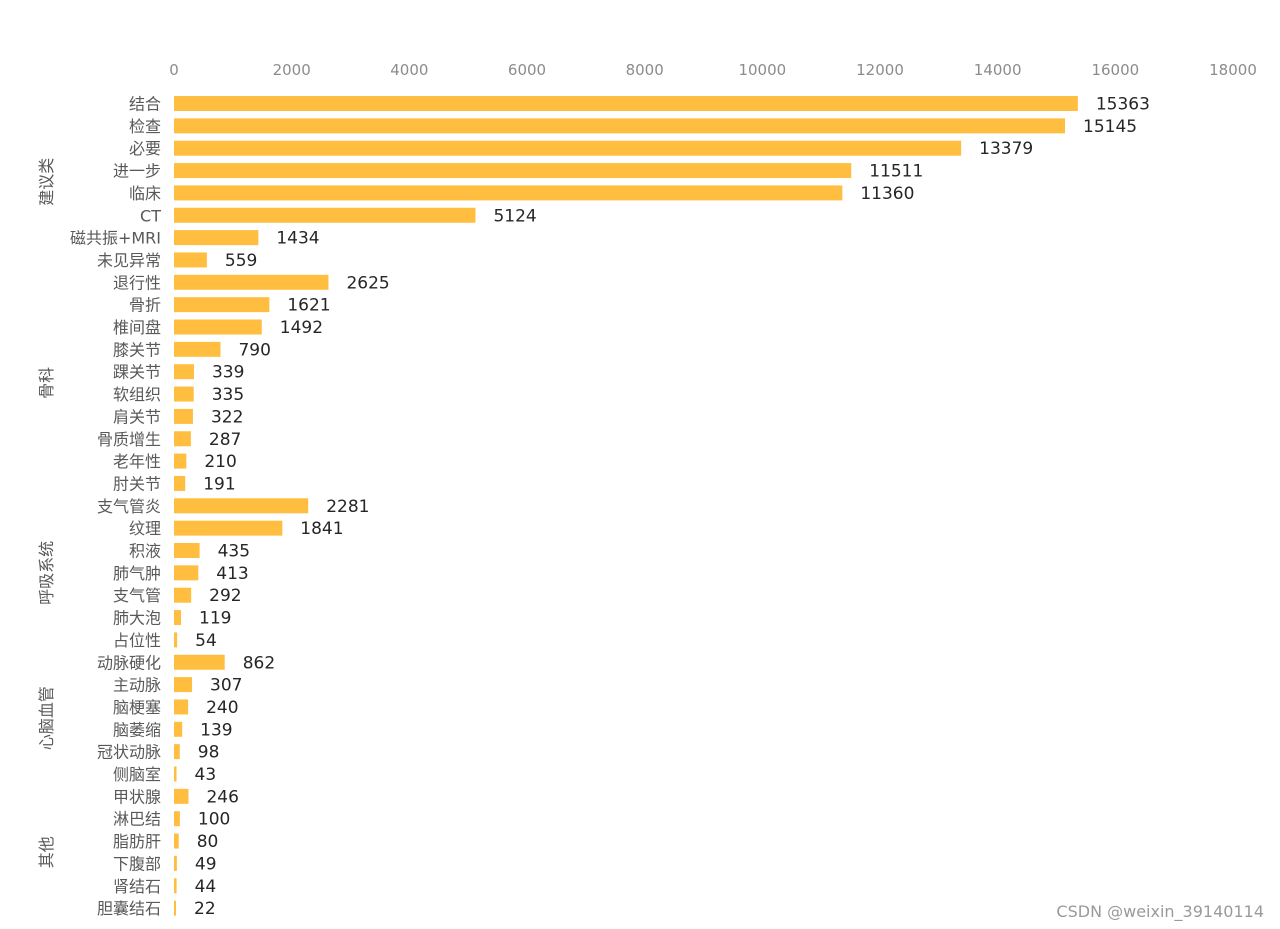 This screenshot has height=929, width=1280. What do you see at coordinates (137, 394) in the screenshot?
I see `category-label: 软组织` at bounding box center [137, 394].